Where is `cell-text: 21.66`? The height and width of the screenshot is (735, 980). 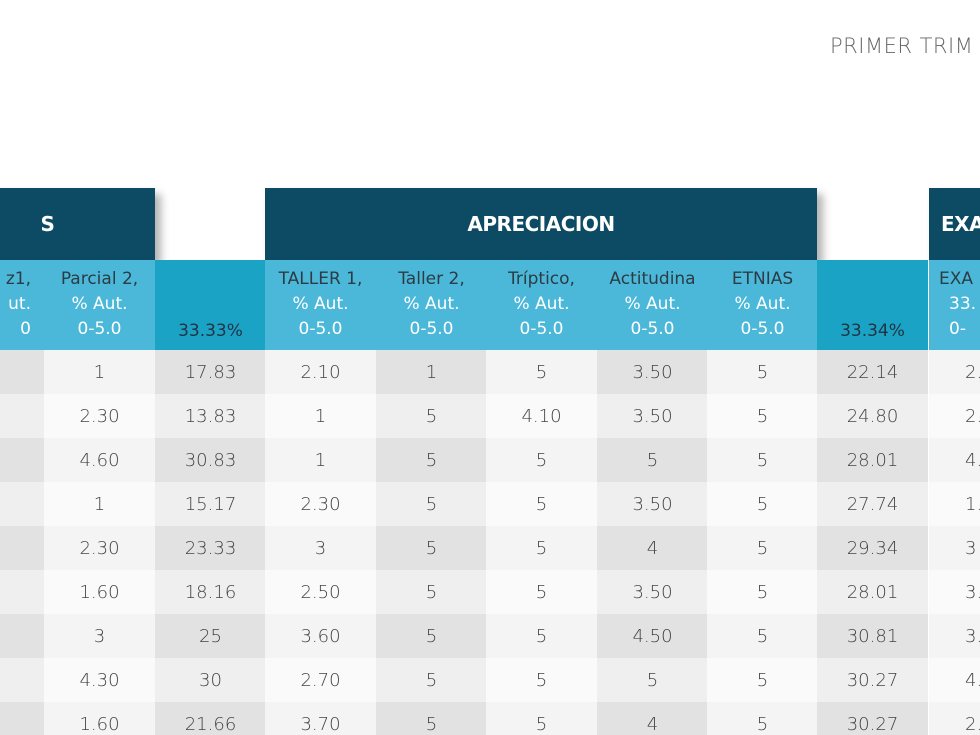
cell-text: 21.66 is located at coordinates (210, 724).